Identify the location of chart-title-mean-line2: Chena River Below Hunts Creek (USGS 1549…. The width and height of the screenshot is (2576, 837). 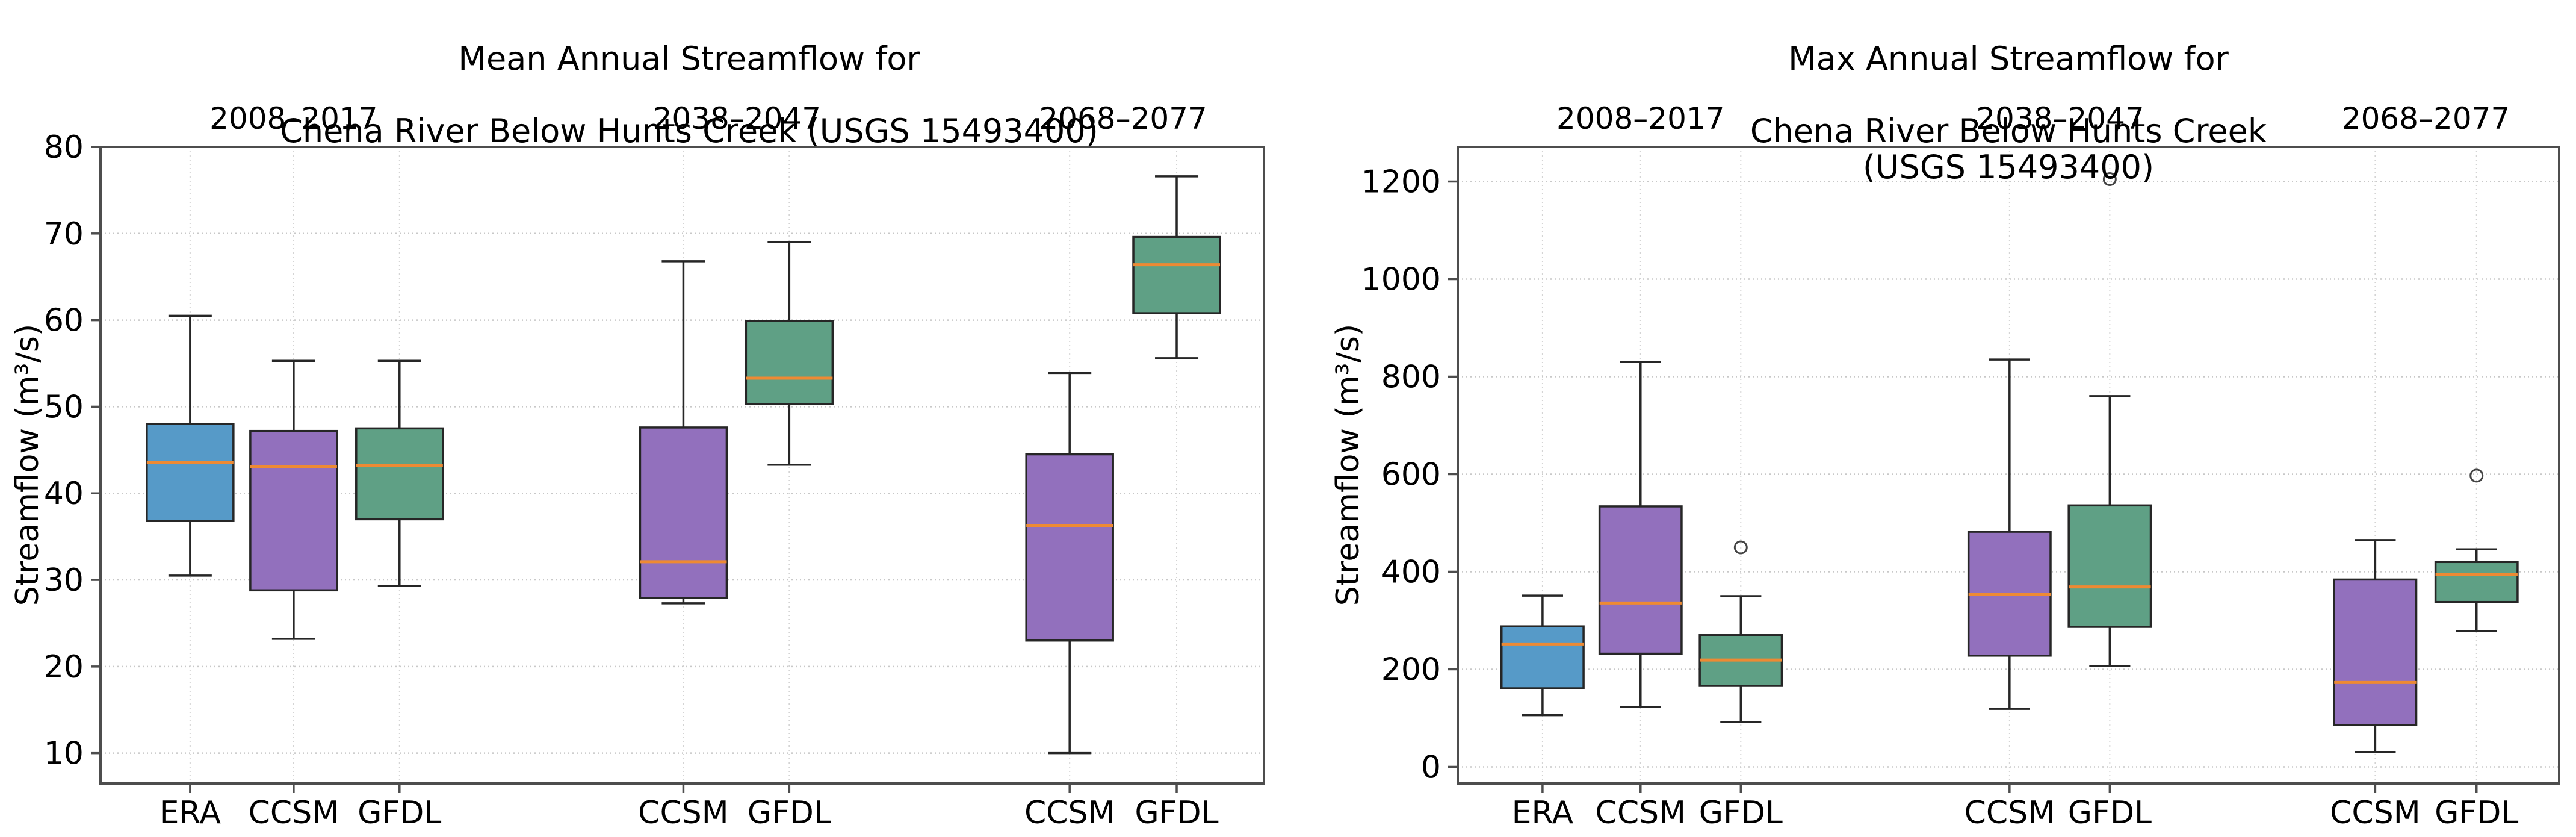
(689, 131).